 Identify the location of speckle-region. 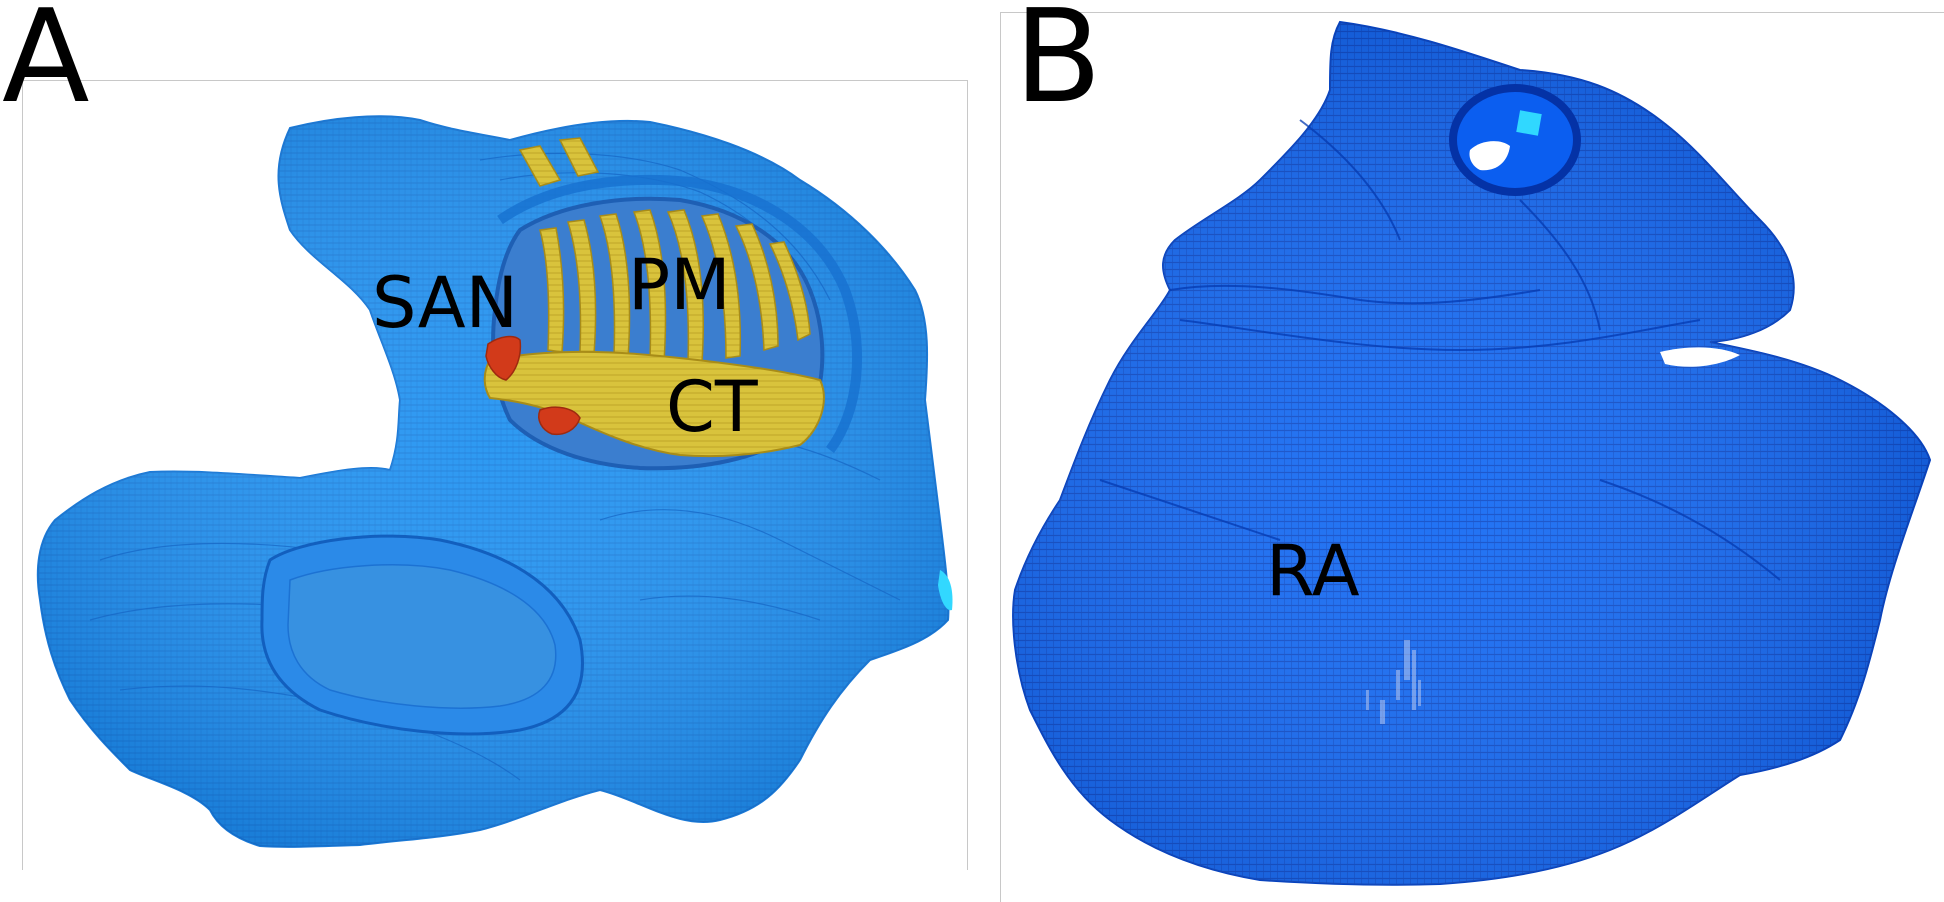
(1393, 682).